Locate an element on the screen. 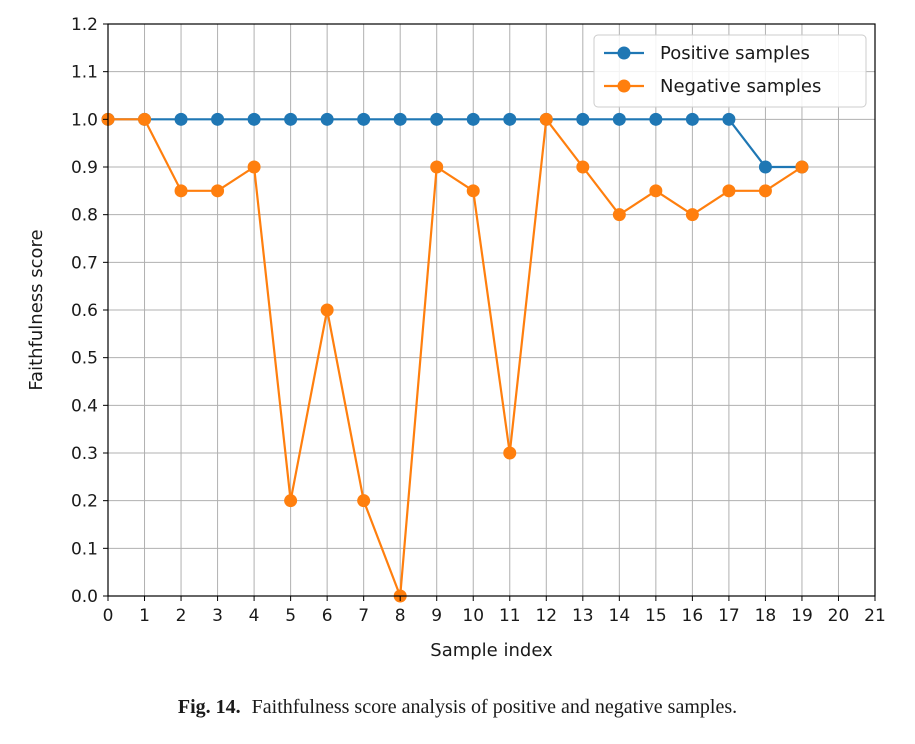 This screenshot has width=915, height=744. x-tick-label: 2 is located at coordinates (181, 616).